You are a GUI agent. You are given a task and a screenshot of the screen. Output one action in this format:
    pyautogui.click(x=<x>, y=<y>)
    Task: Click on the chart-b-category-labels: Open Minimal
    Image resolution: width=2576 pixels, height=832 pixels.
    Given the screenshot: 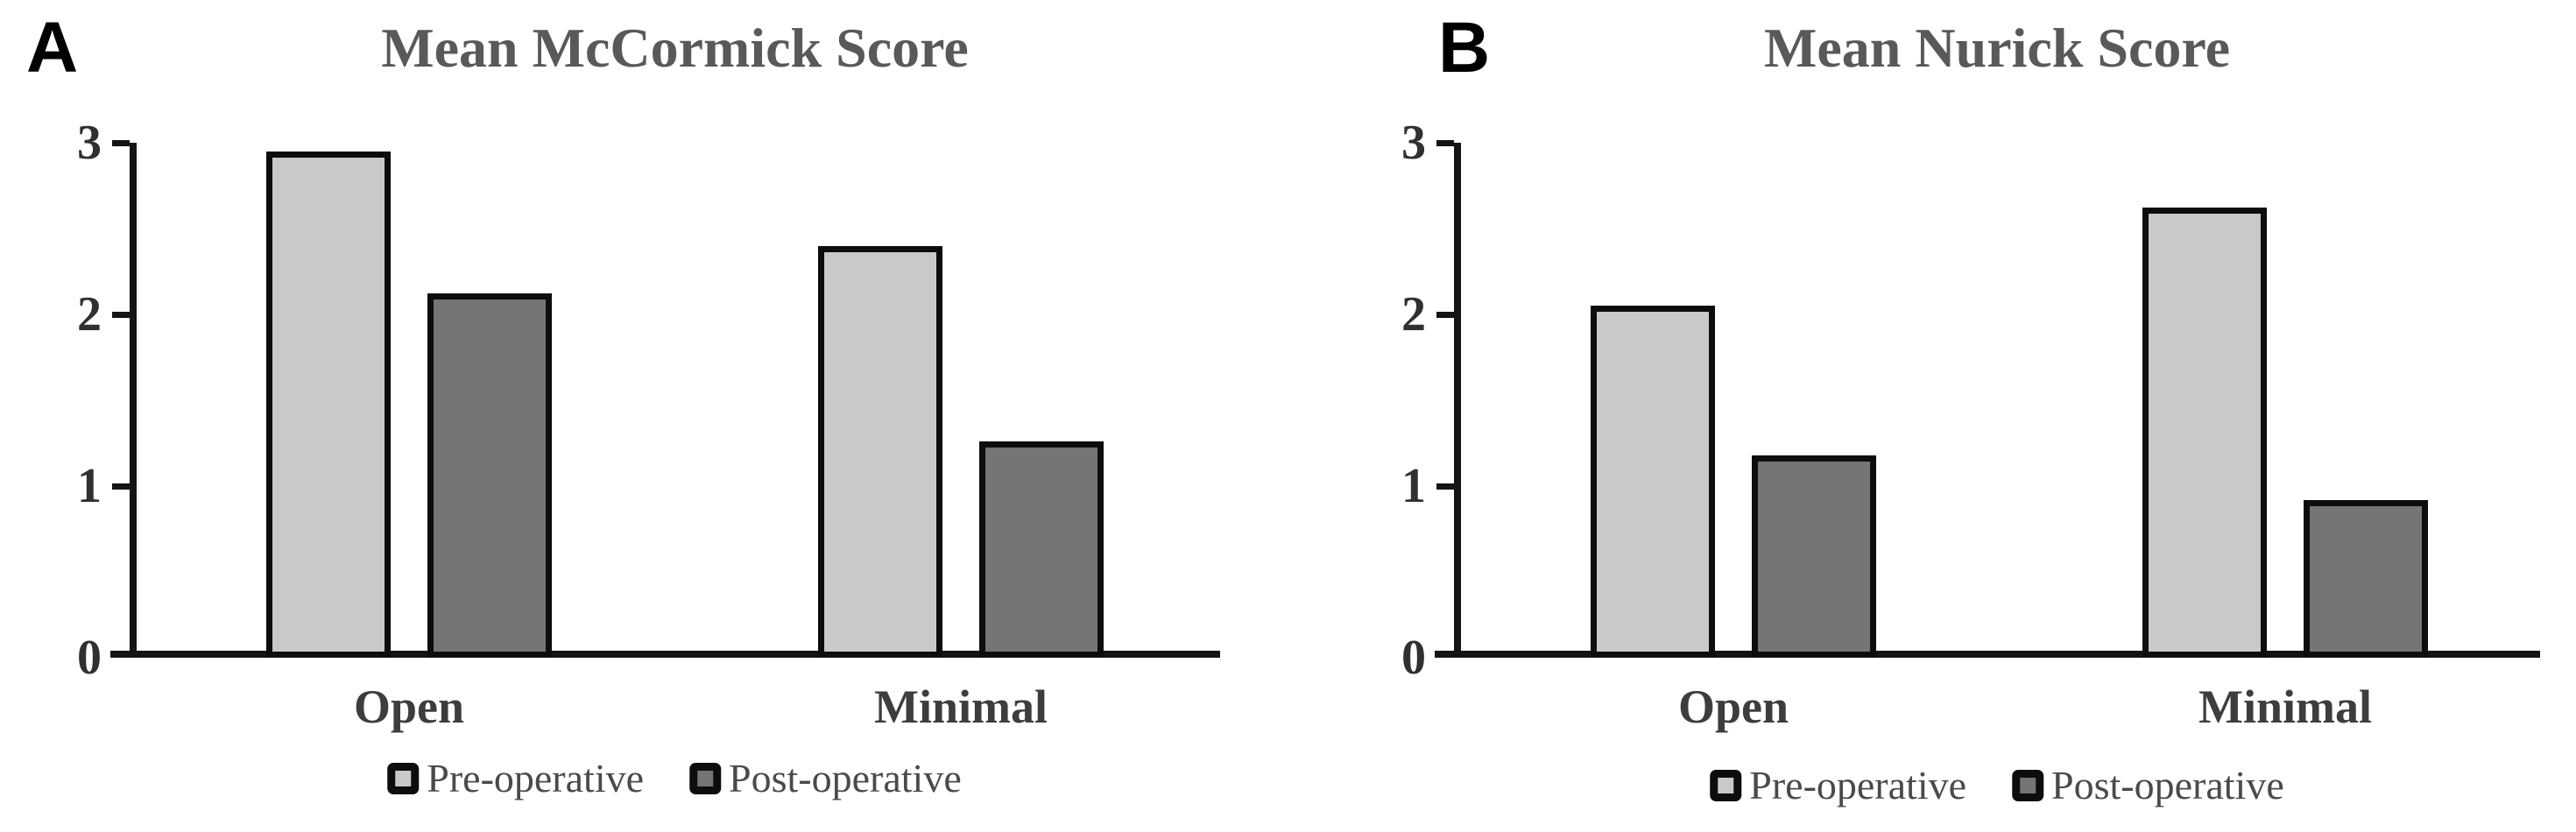 What is the action you would take?
    pyautogui.click(x=1997, y=713)
    